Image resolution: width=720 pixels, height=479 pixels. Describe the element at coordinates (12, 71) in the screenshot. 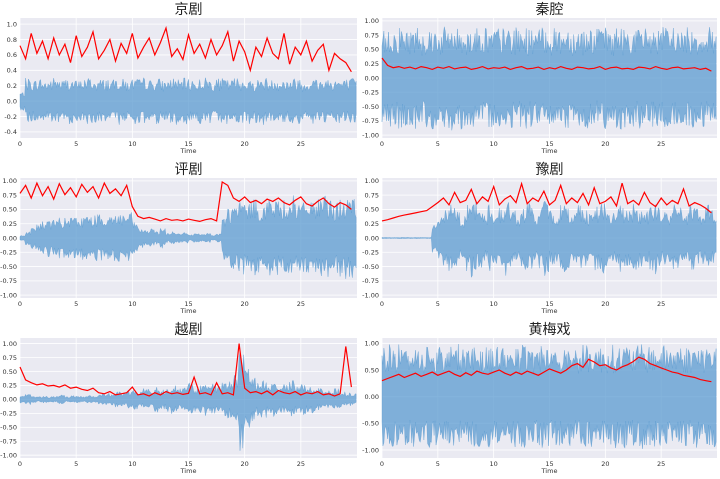

I see `y-tick-label: 0.4` at that location.